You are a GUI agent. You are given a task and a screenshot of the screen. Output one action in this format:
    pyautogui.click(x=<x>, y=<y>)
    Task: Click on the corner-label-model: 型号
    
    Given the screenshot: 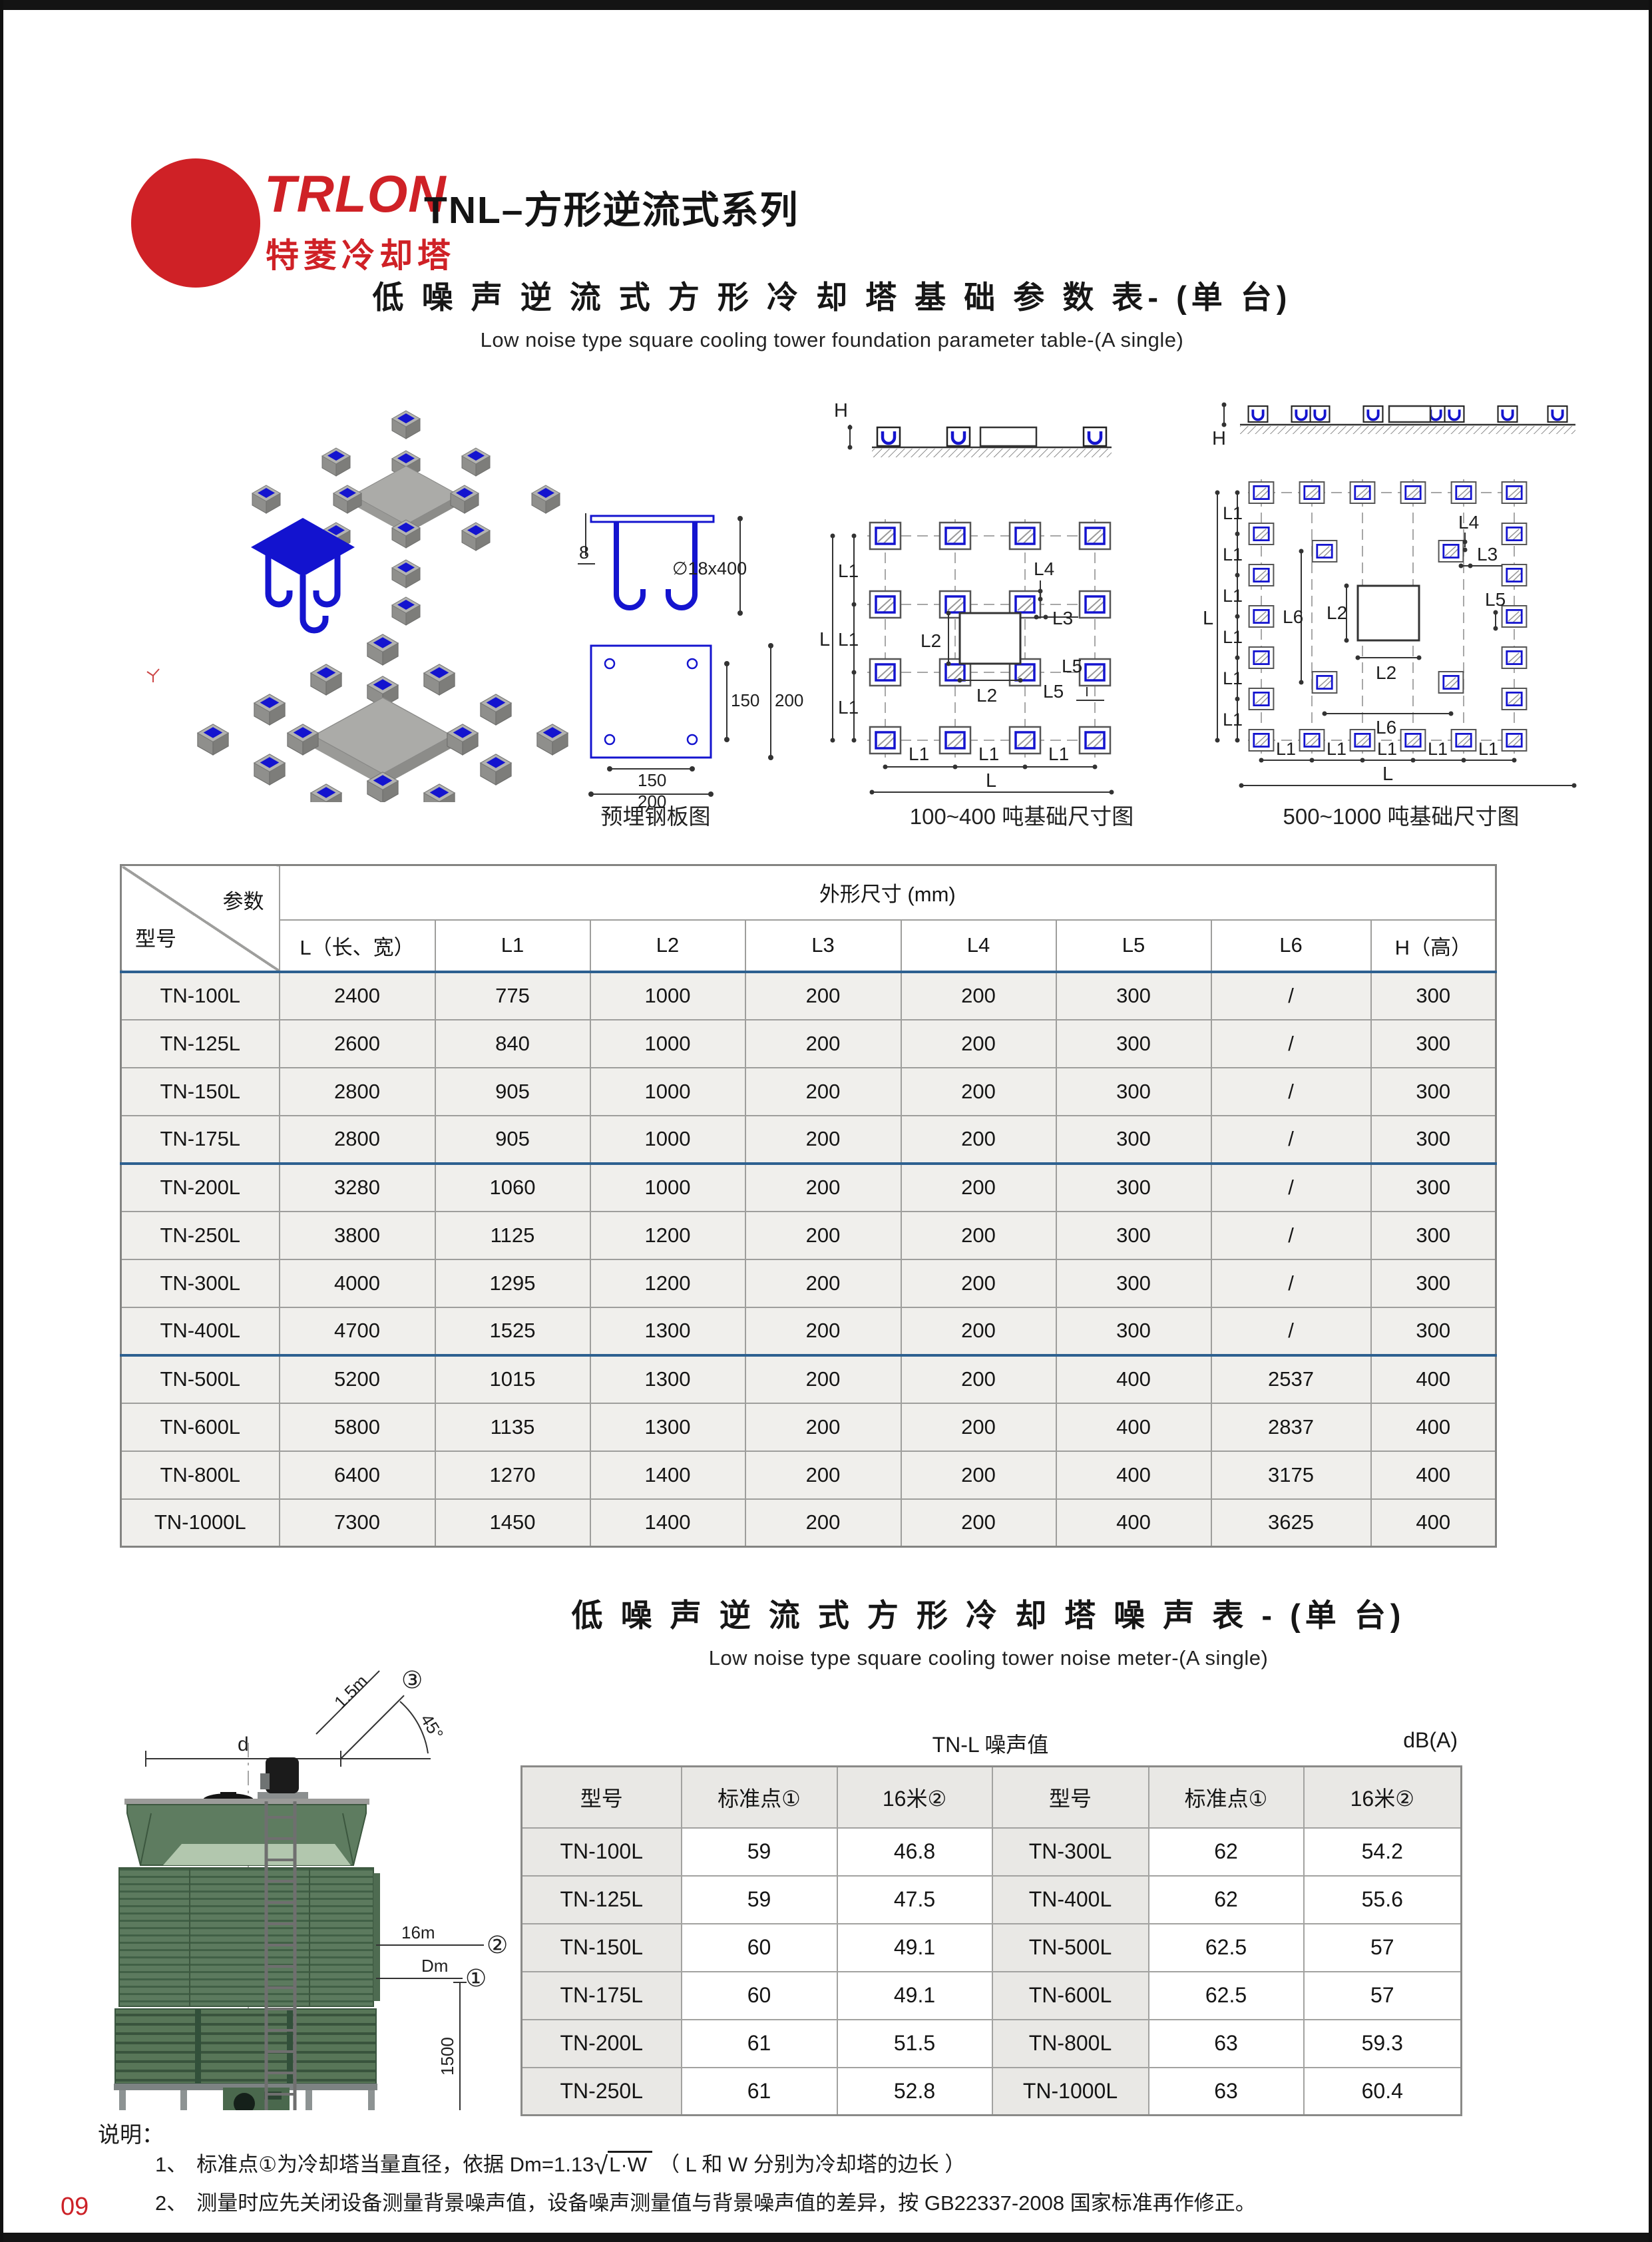 What is the action you would take?
    pyautogui.click(x=155, y=939)
    